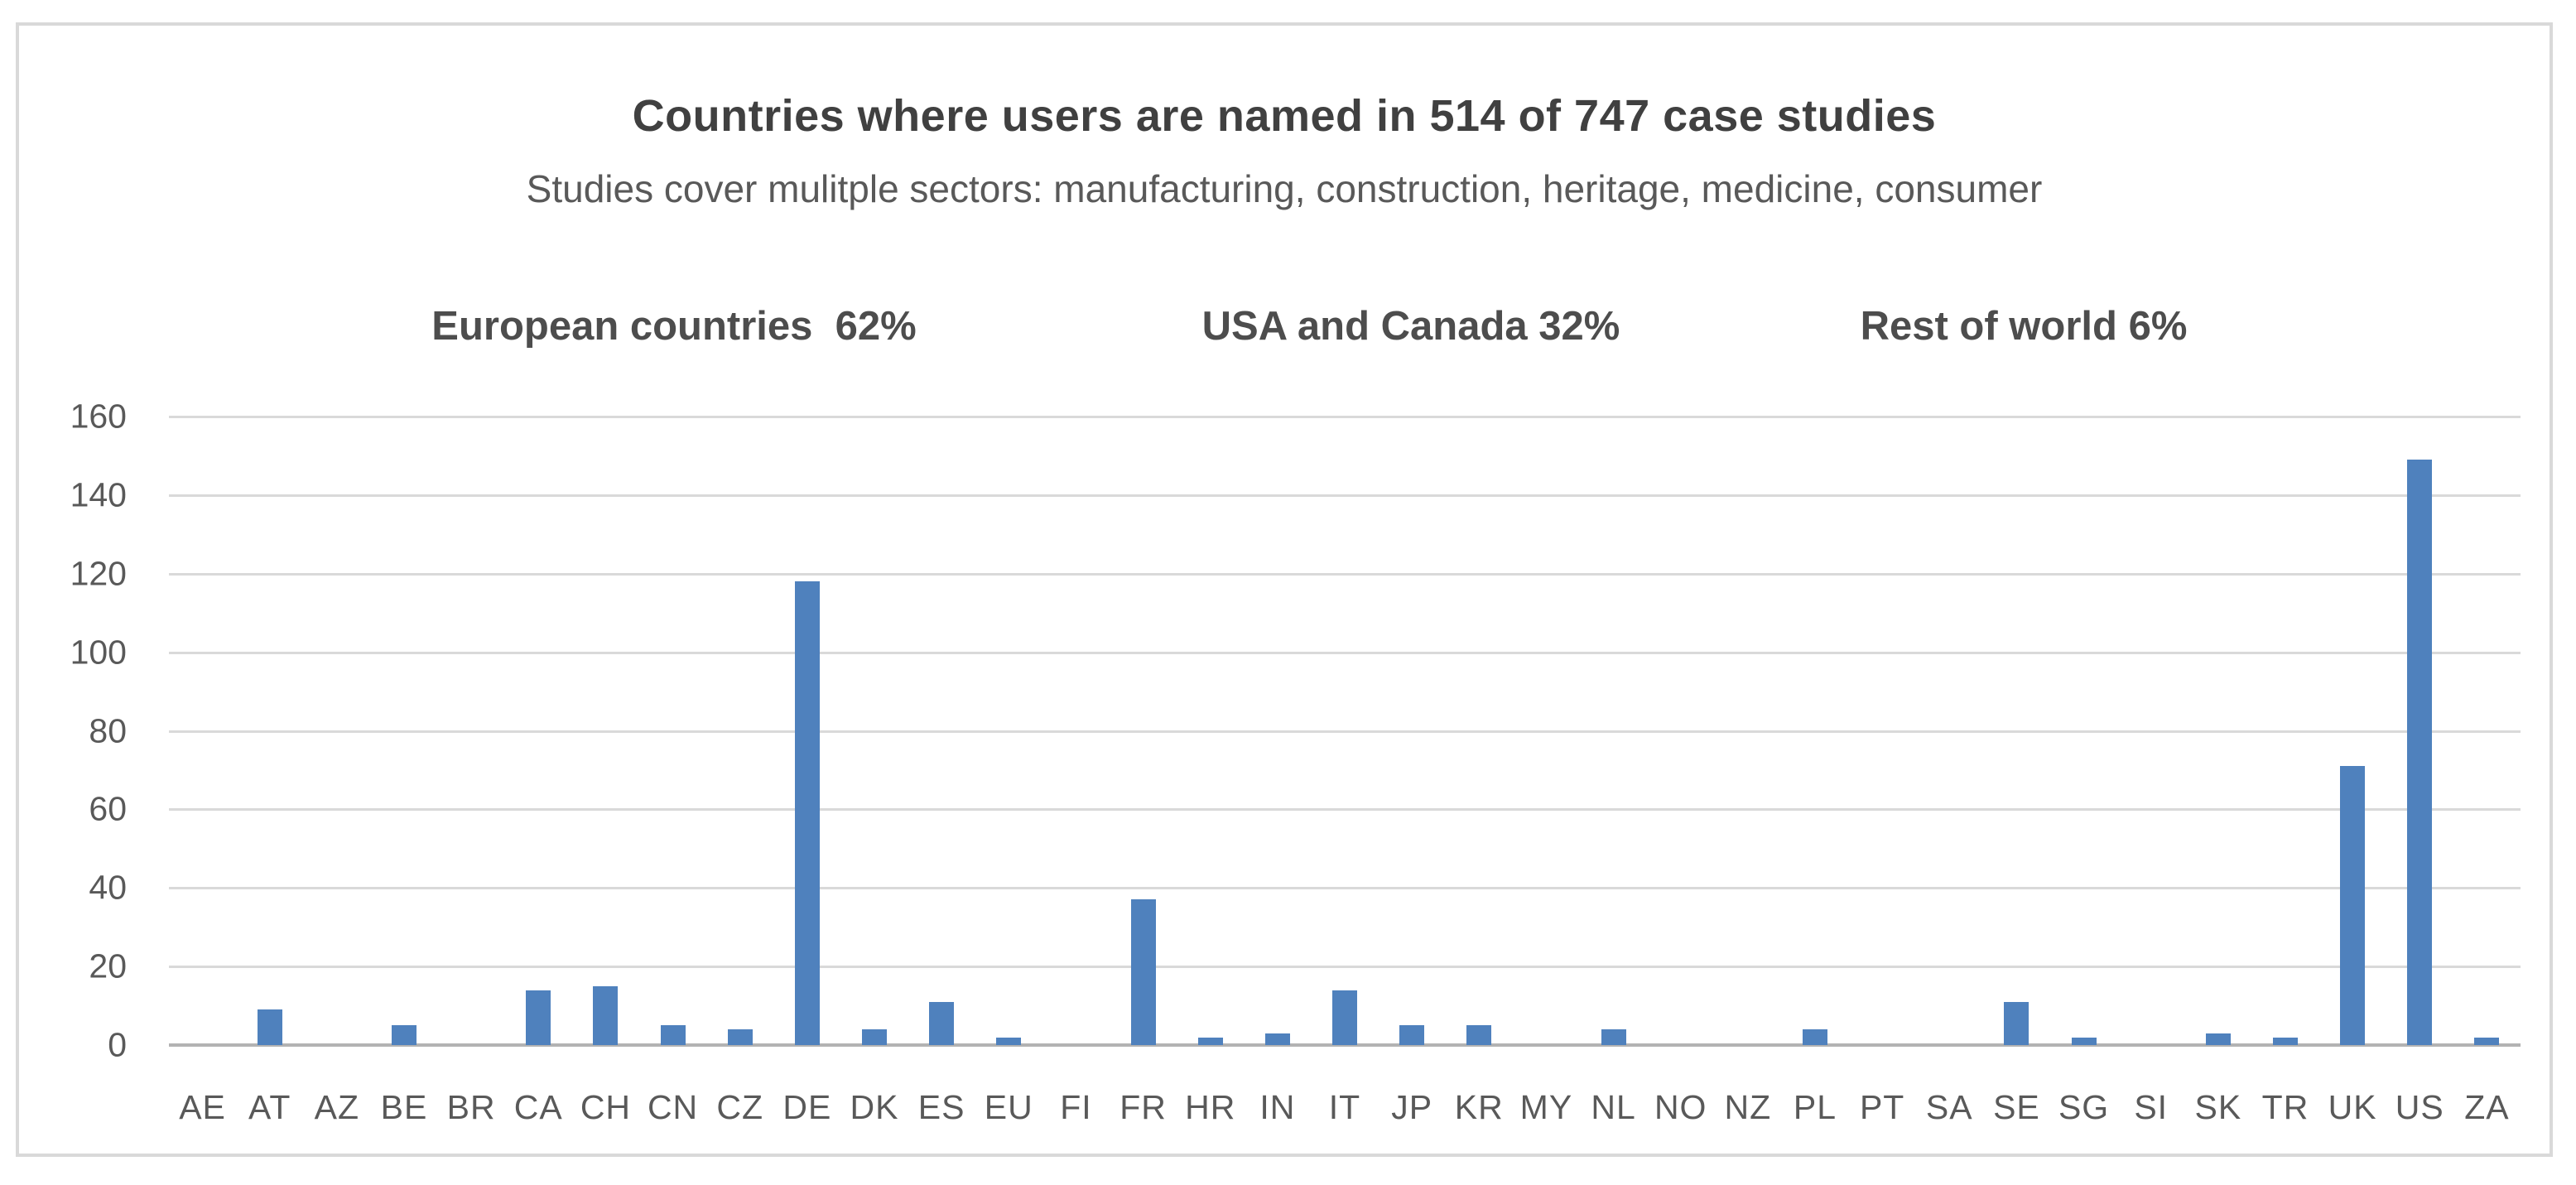 This screenshot has height=1185, width=2576. Describe the element at coordinates (202, 1107) in the screenshot. I see `x-tick-label-AE: AE` at that location.